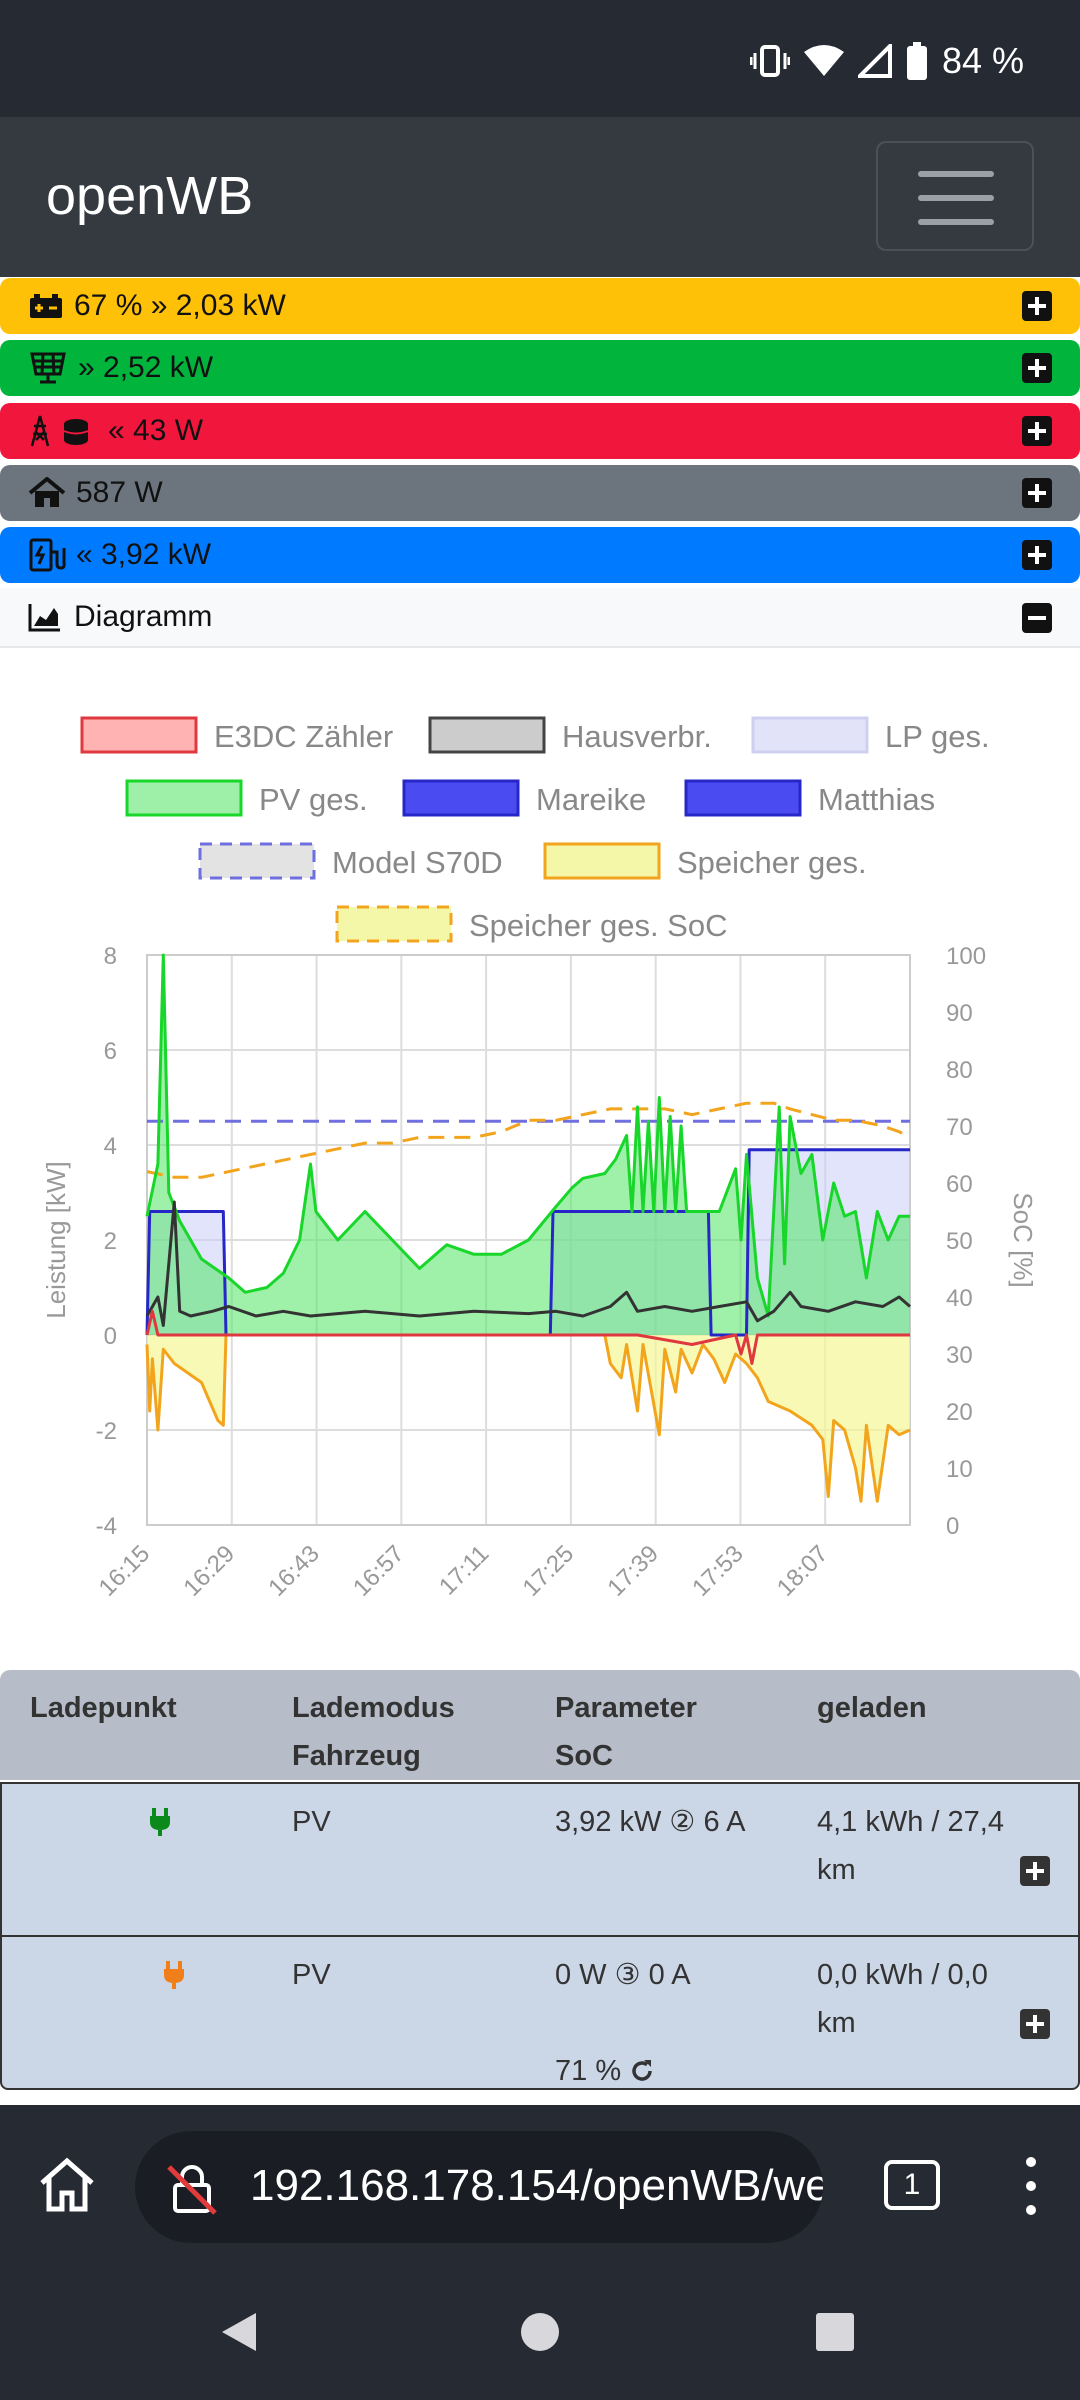 This screenshot has height=2400, width=1080. What do you see at coordinates (540, 2012) in the screenshot?
I see `table-row: PV 0 W ③ 0 A 0,0 kWh / 0,0 km 71 %` at bounding box center [540, 2012].